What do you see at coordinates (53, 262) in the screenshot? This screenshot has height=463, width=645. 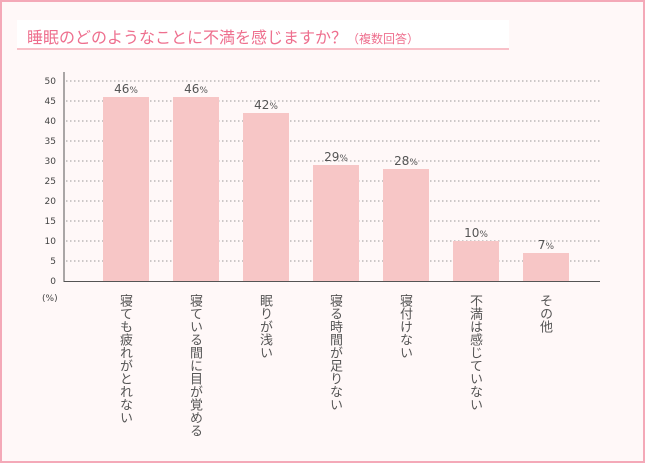 I see `y-tick-label: 5` at bounding box center [53, 262].